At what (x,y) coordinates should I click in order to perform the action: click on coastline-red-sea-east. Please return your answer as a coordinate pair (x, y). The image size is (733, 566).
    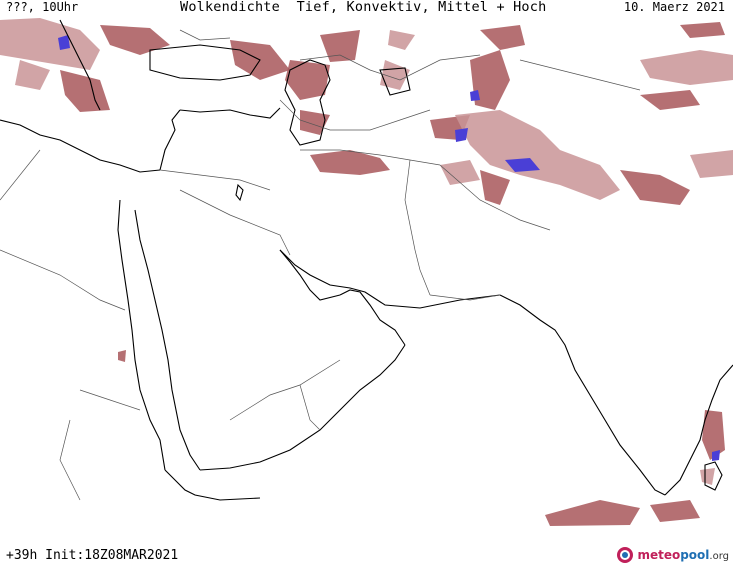
    Looking at the image, I should click on (167, 340).